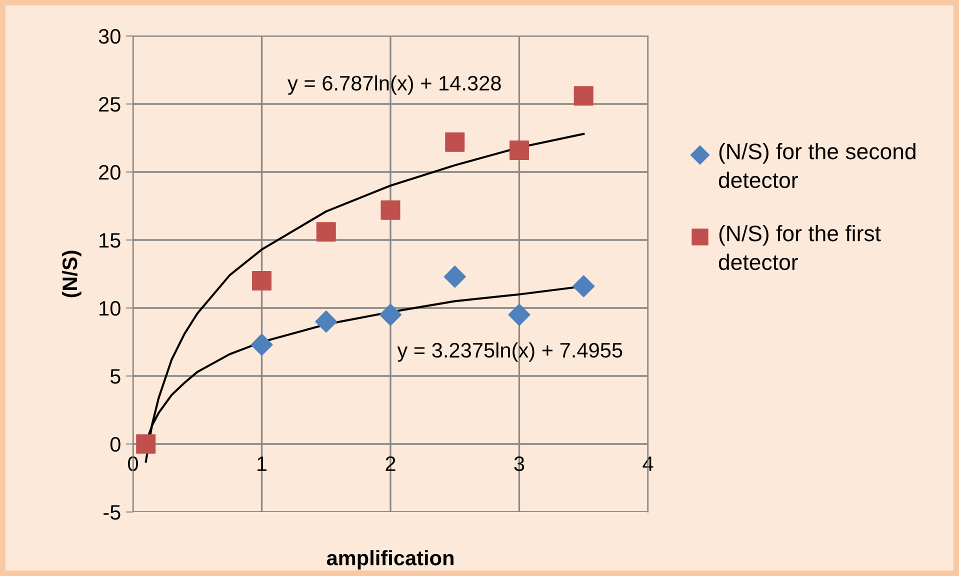  Describe the element at coordinates (391, 463) in the screenshot. I see `x-tick-label: 2` at that location.